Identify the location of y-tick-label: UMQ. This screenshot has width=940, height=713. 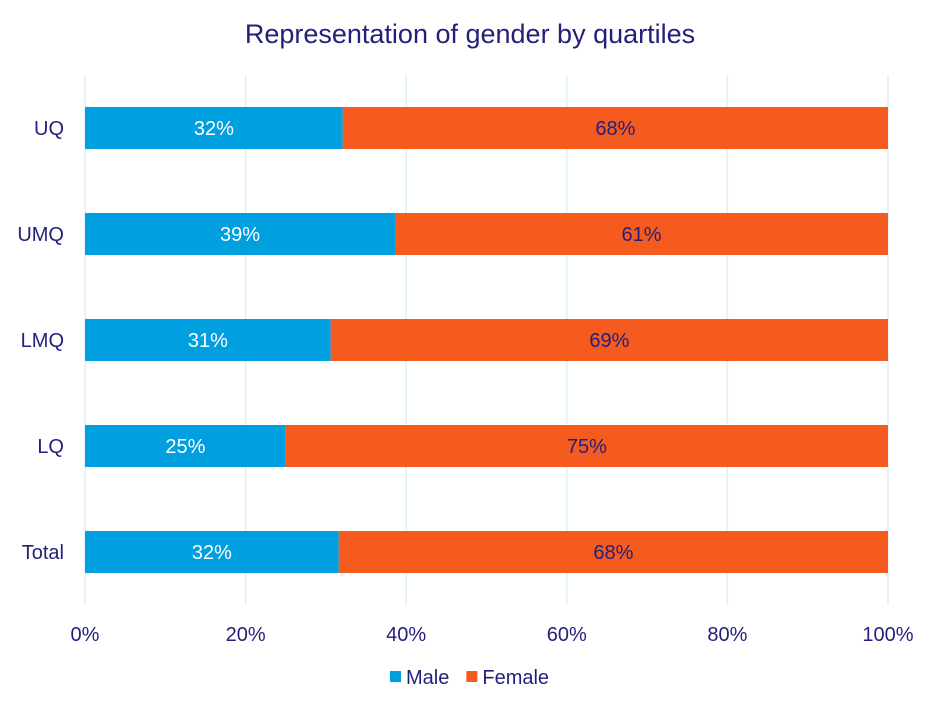
(40, 235).